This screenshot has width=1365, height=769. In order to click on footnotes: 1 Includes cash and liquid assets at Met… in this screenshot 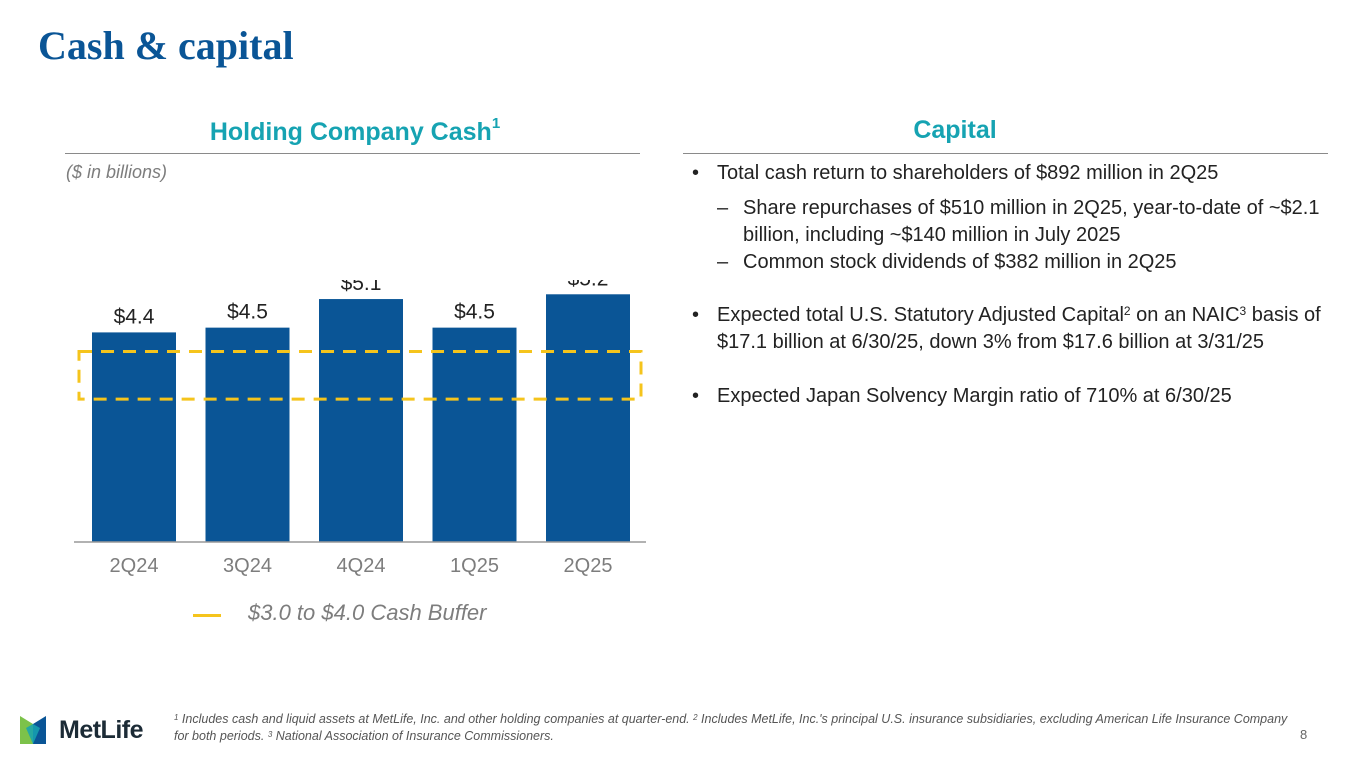, I will do `click(734, 728)`.